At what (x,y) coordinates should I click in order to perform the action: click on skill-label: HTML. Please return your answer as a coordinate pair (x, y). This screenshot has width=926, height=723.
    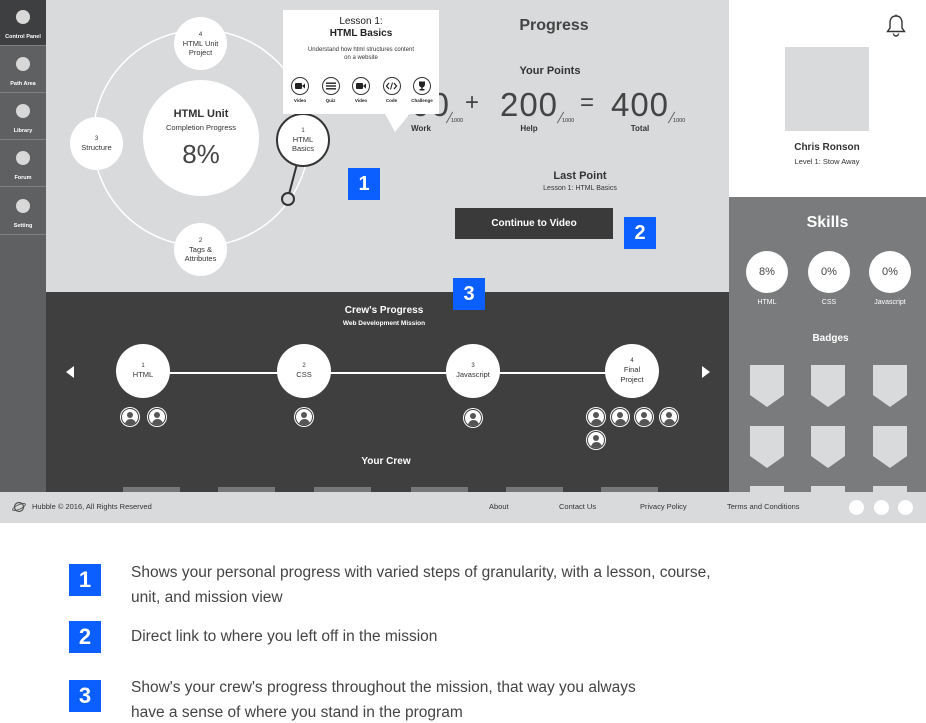
    Looking at the image, I should click on (767, 302).